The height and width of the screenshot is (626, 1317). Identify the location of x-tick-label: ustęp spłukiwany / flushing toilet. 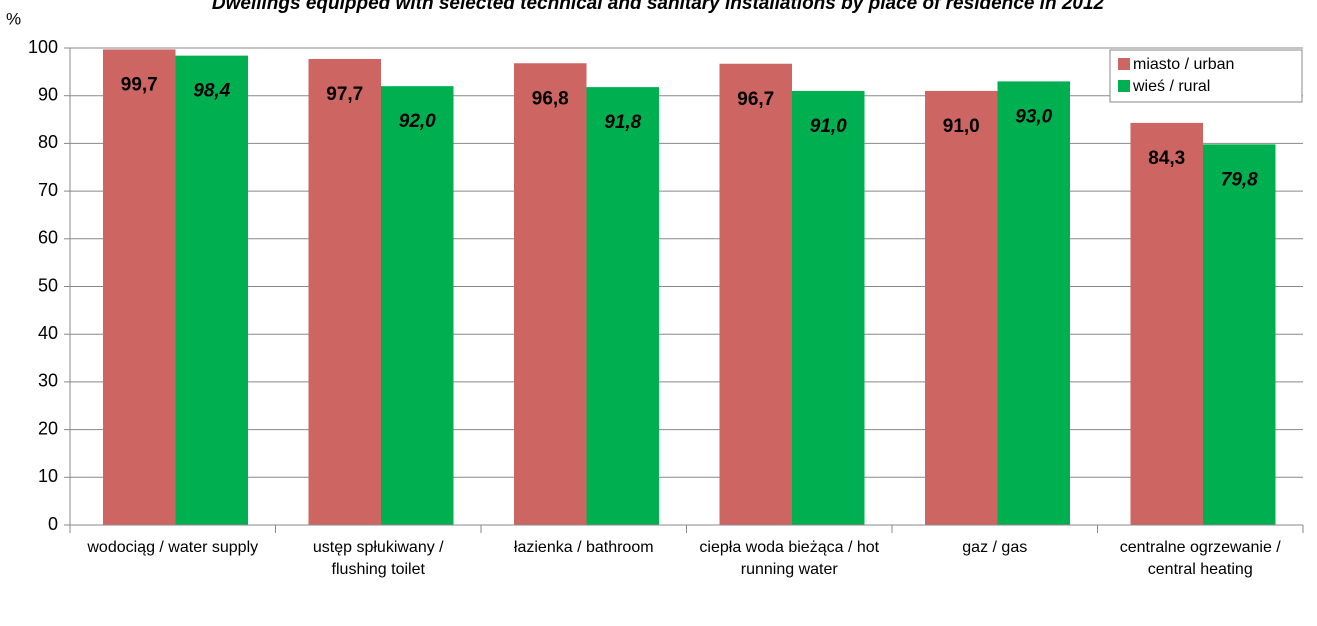
(378, 558).